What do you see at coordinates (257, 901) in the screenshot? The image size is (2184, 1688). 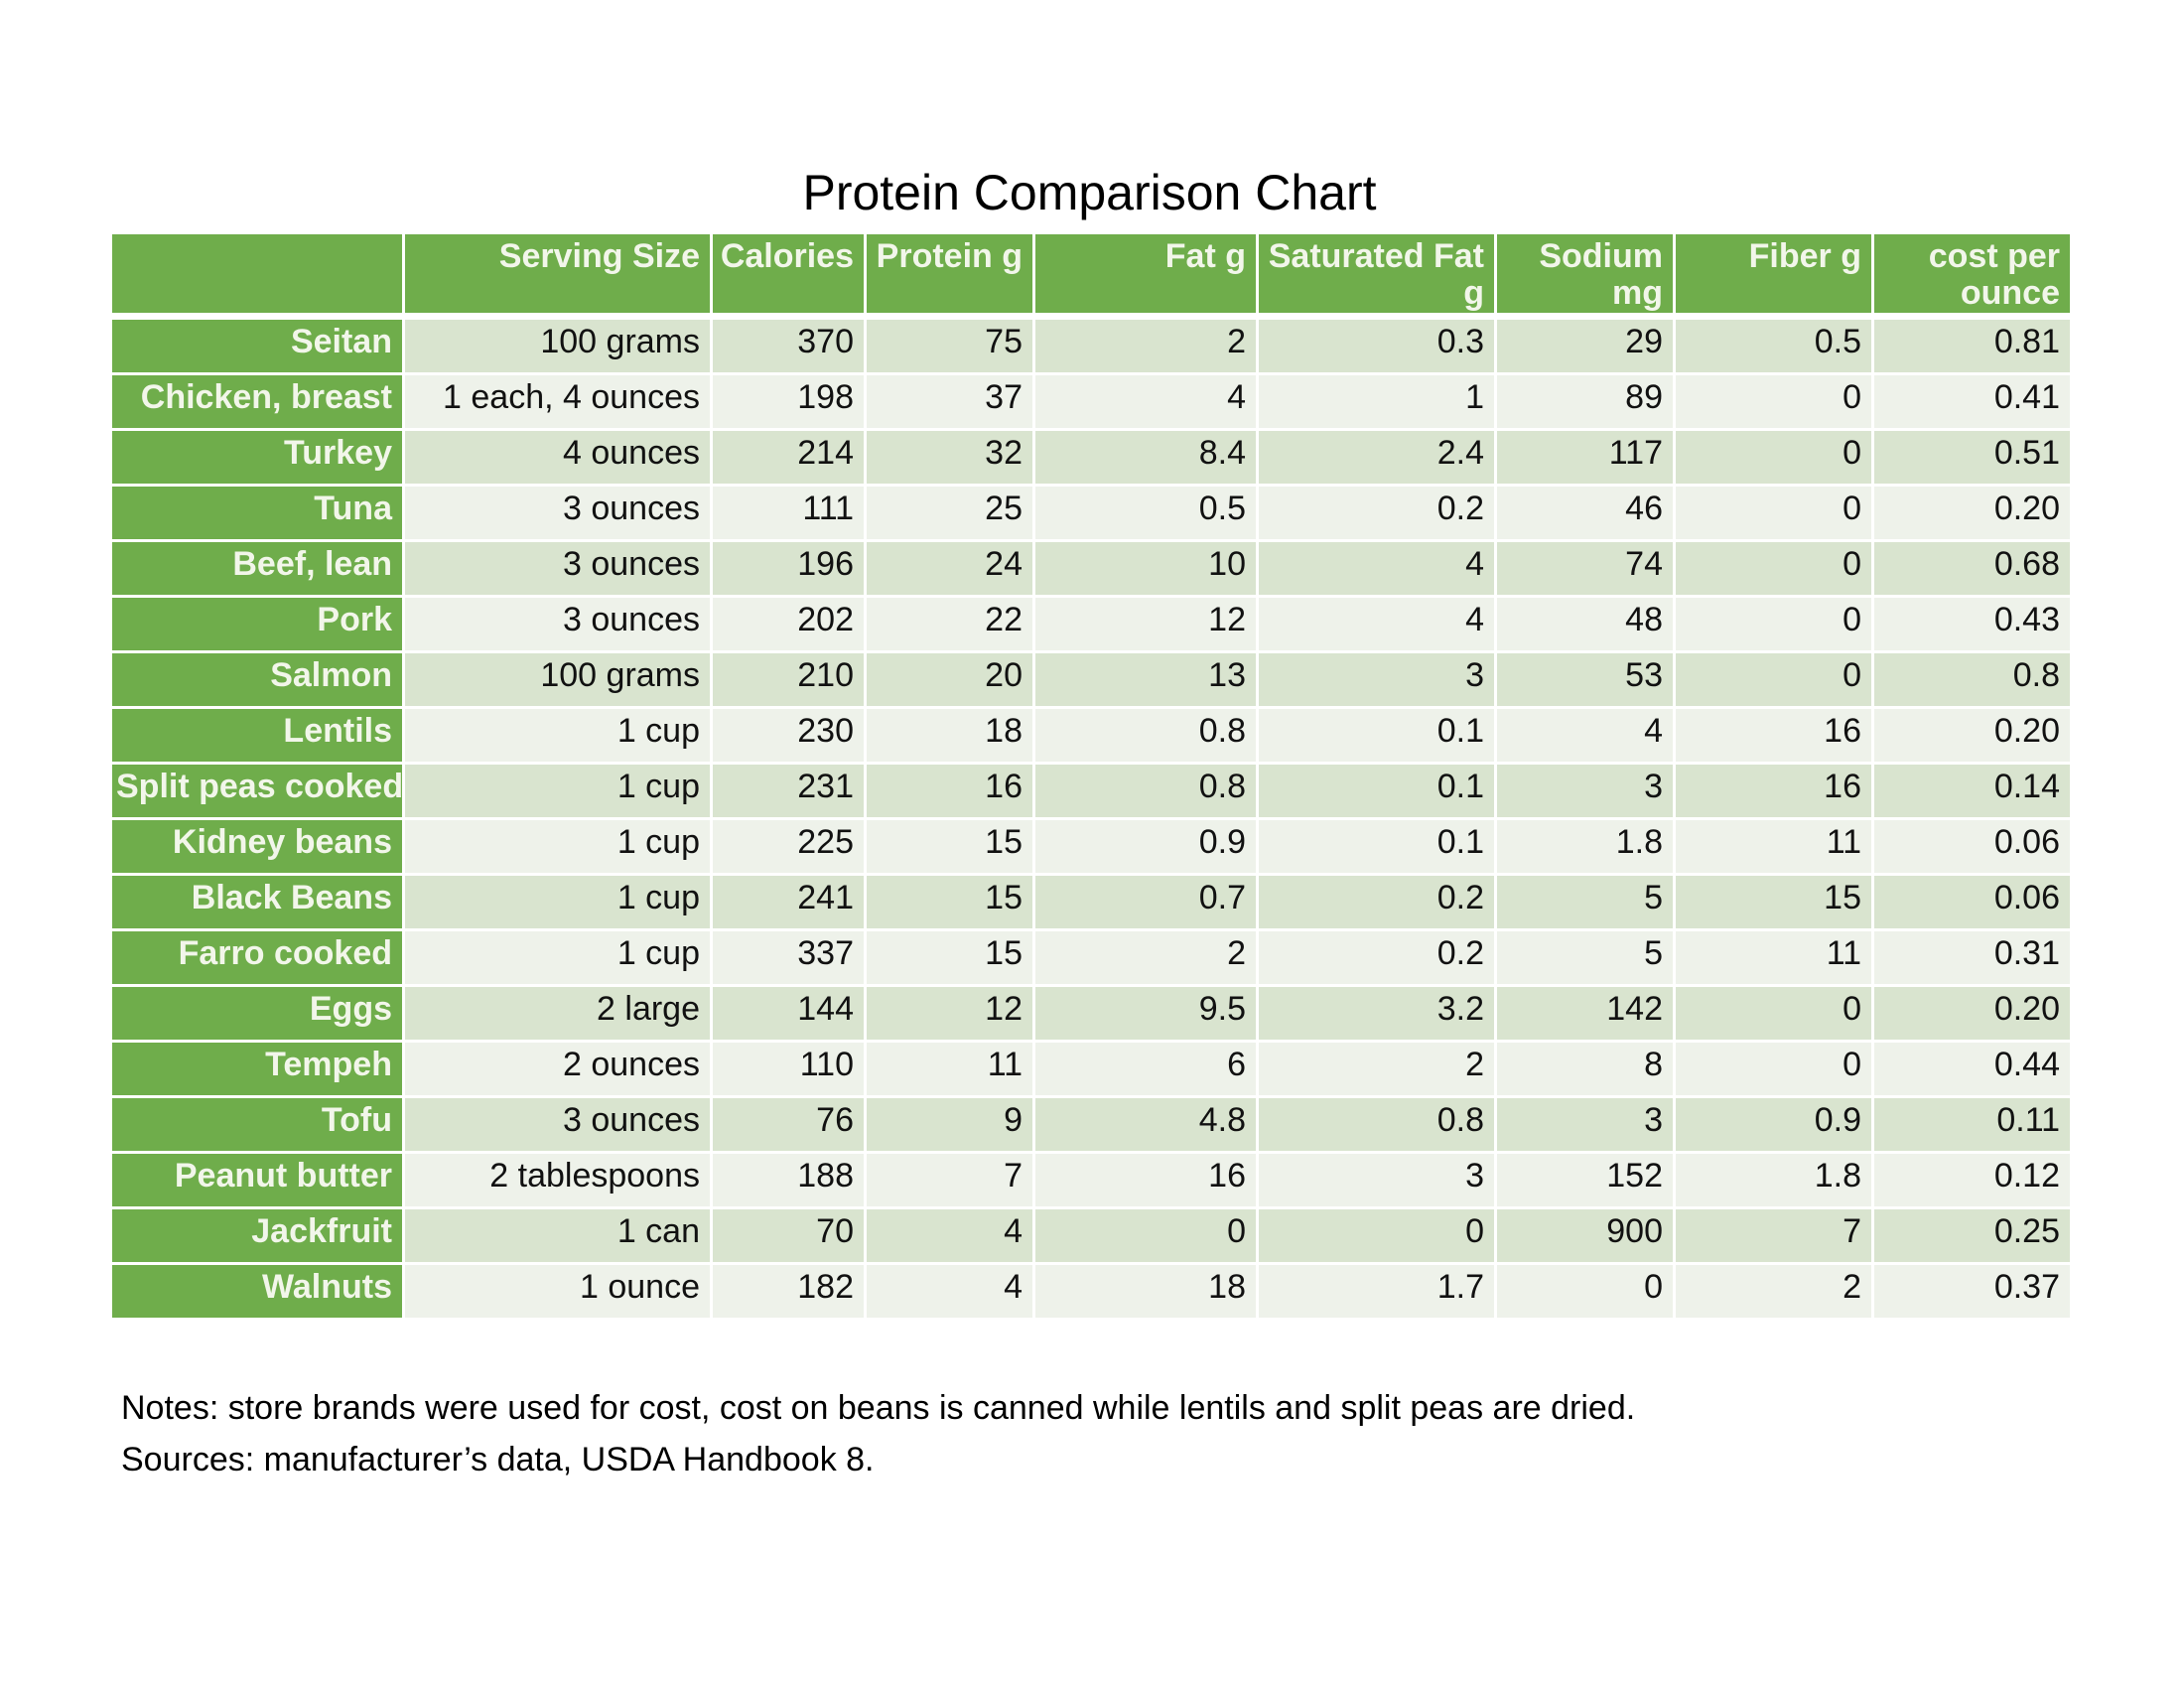 I see `row-label: Black Beans` at bounding box center [257, 901].